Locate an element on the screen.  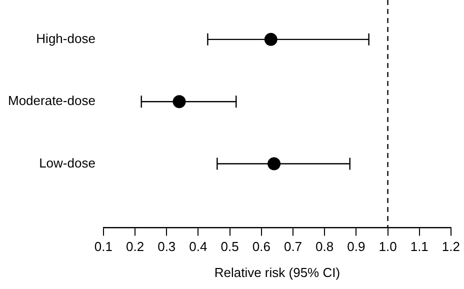
x-tick-label: 1.0 is located at coordinates (387, 246).